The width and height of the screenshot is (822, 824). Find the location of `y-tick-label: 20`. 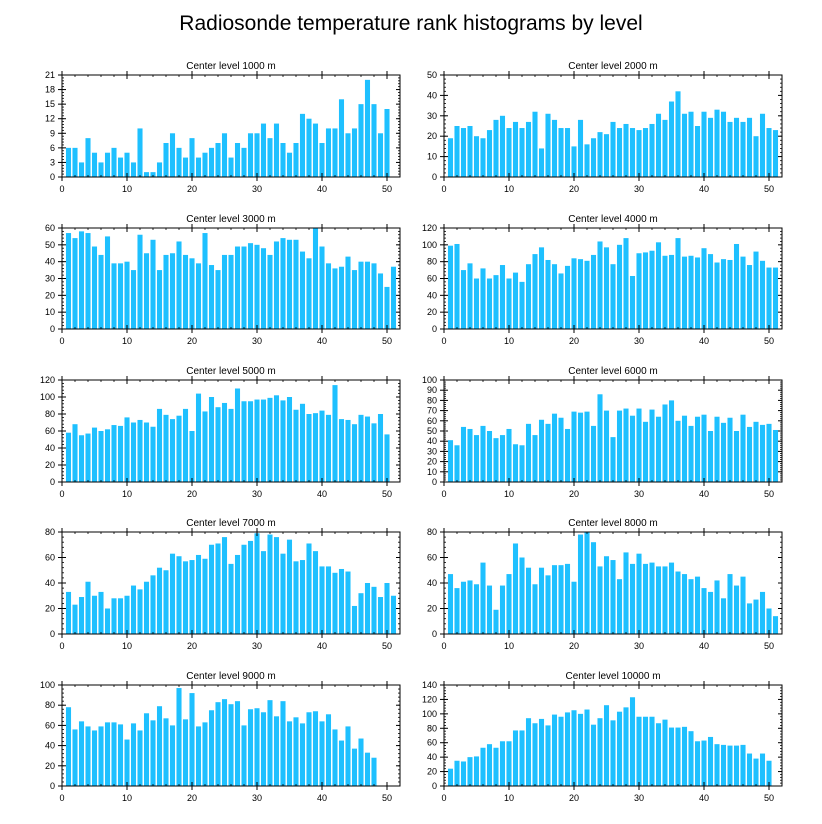

y-tick-label: 20 is located at coordinates (432, 136).